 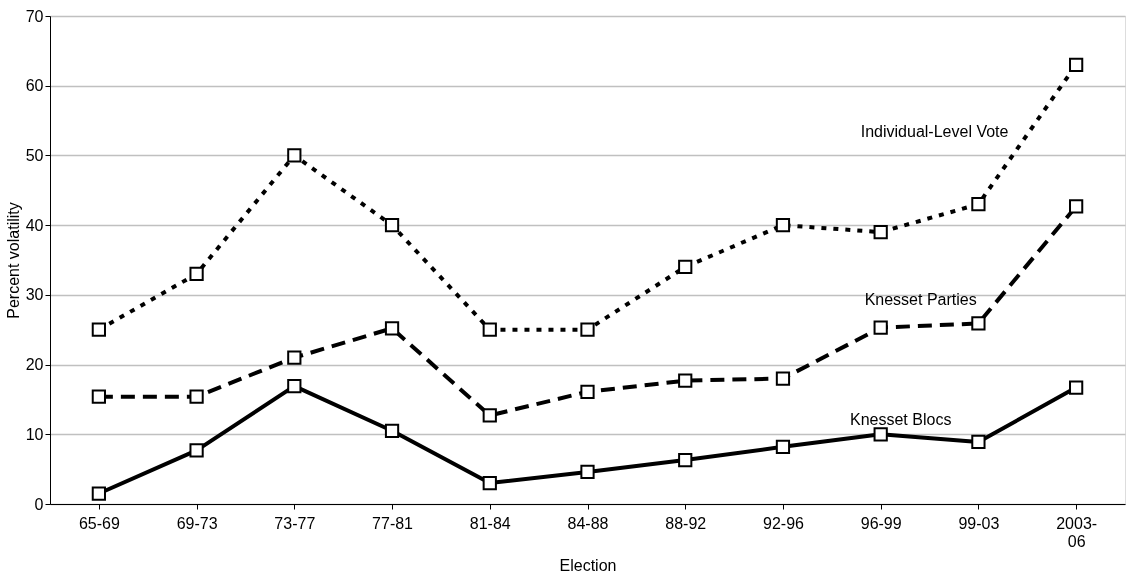 I want to click on x-tick-label: 65-69, so click(x=99, y=523).